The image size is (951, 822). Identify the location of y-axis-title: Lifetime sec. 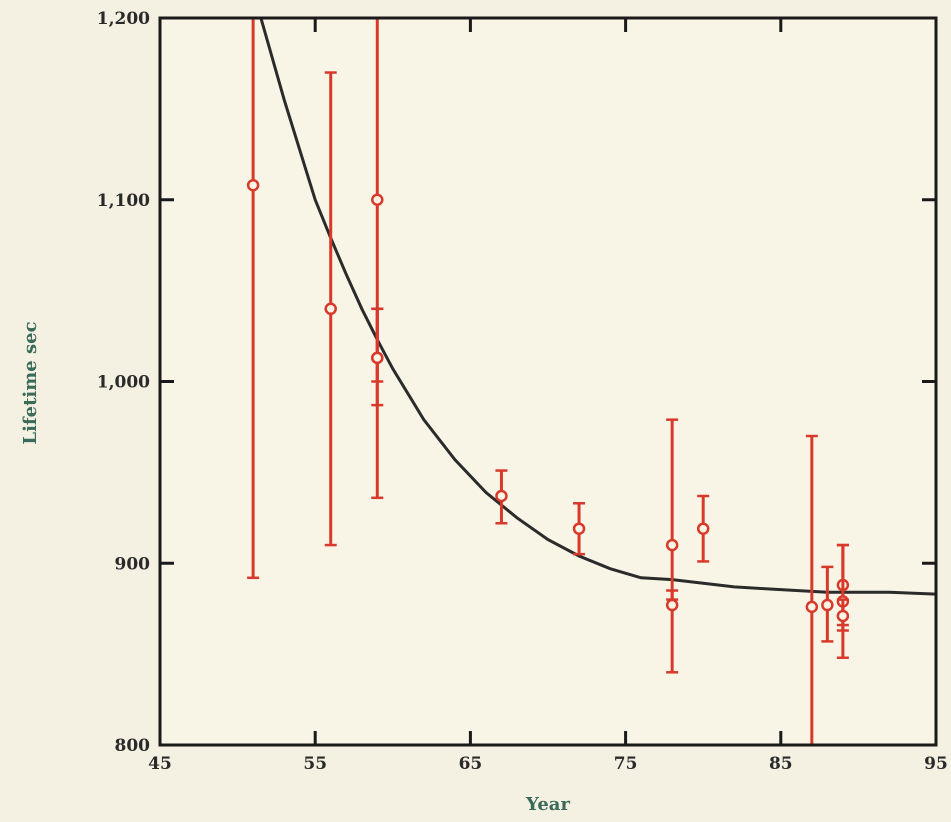
(30, 382).